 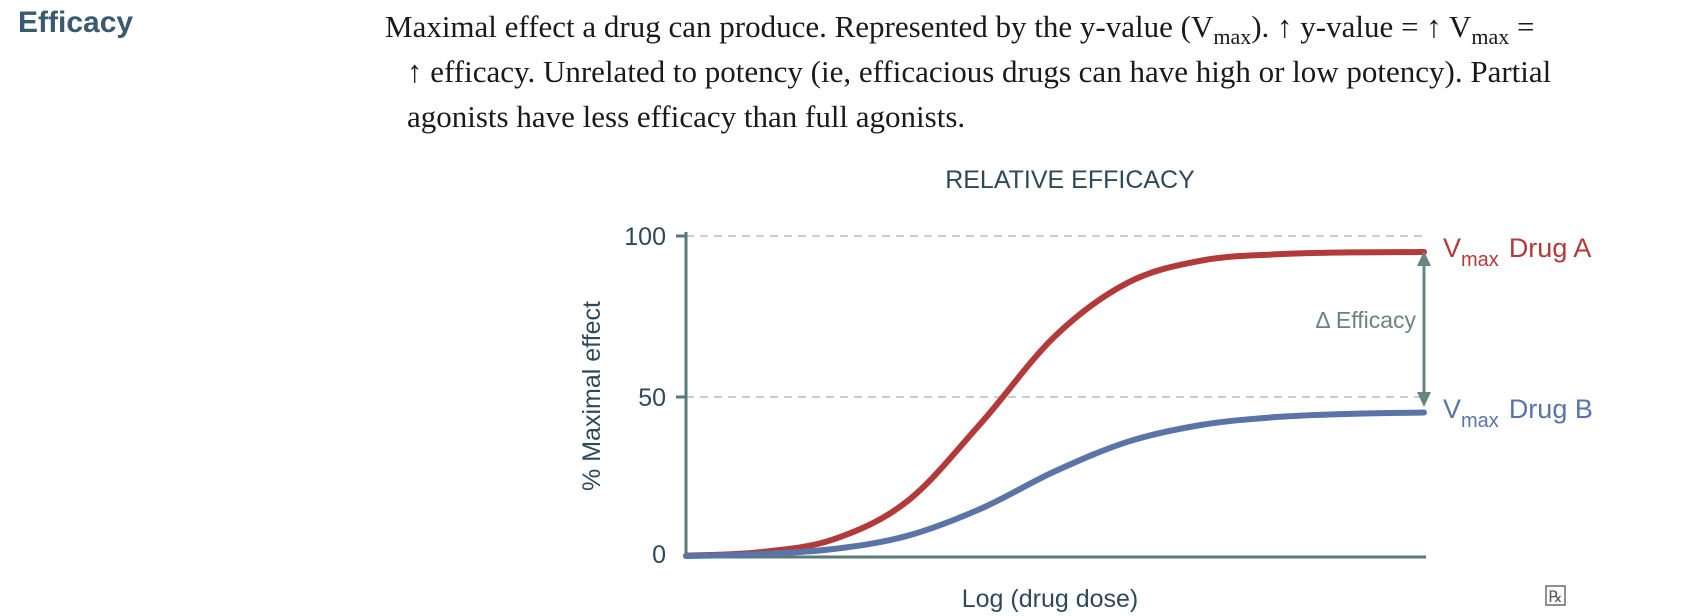 What do you see at coordinates (1365, 320) in the screenshot?
I see `delta-efficacy-label: Δ Efficacy` at bounding box center [1365, 320].